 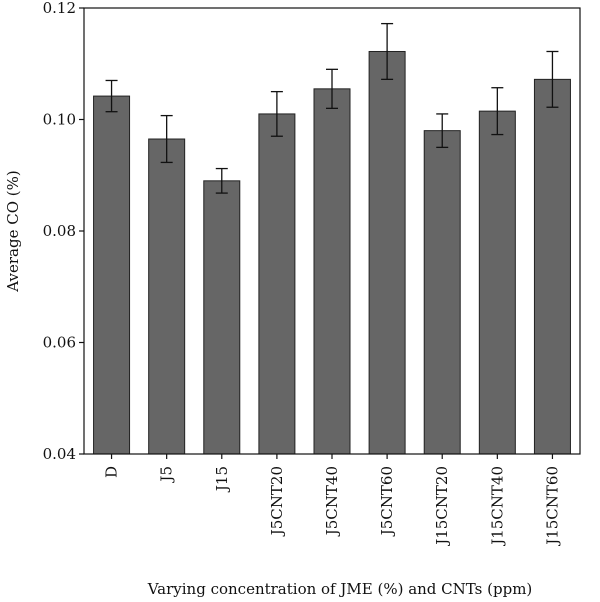 I want to click on y-tick-label: 0.10, so click(x=59, y=120).